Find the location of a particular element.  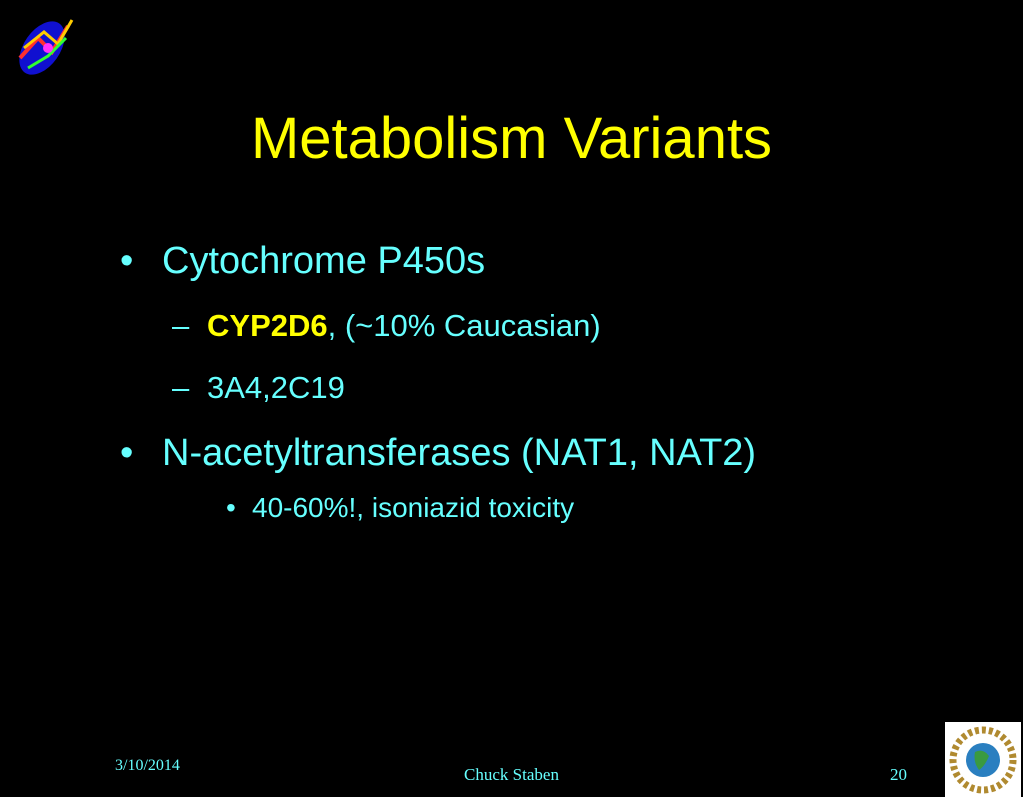

bullet-item: • N-acetyltransferases (NAT1, NAT2) is located at coordinates (438, 453).